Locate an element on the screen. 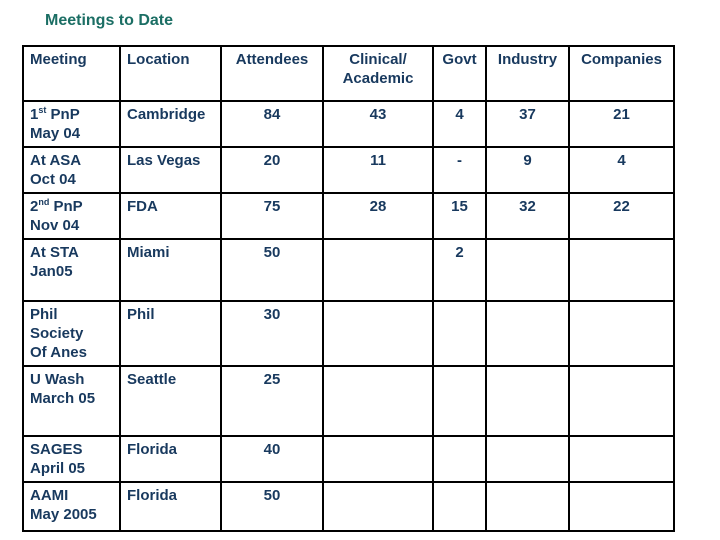  cell-meeting: Phil Society Of Anes is located at coordinates (71, 333).